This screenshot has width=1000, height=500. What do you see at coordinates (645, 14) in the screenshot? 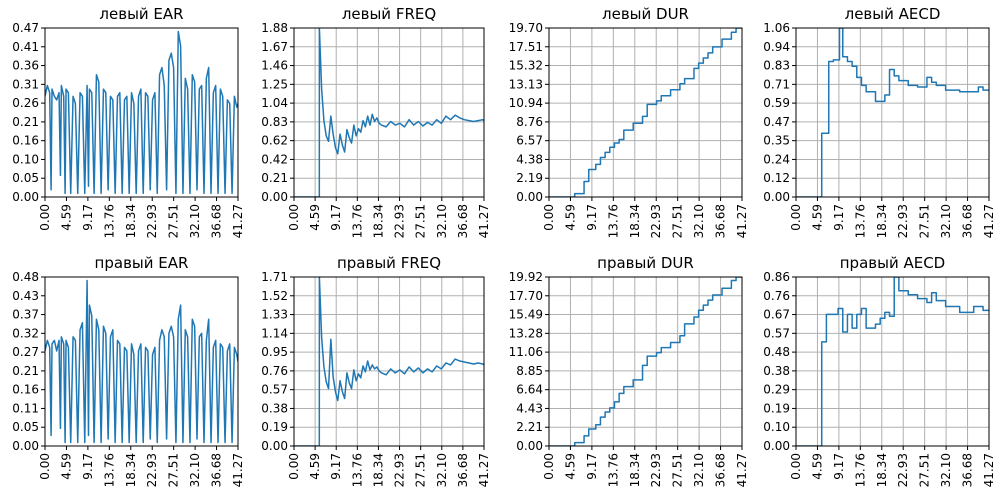
I see `panel-title: левый DUR` at bounding box center [645, 14].